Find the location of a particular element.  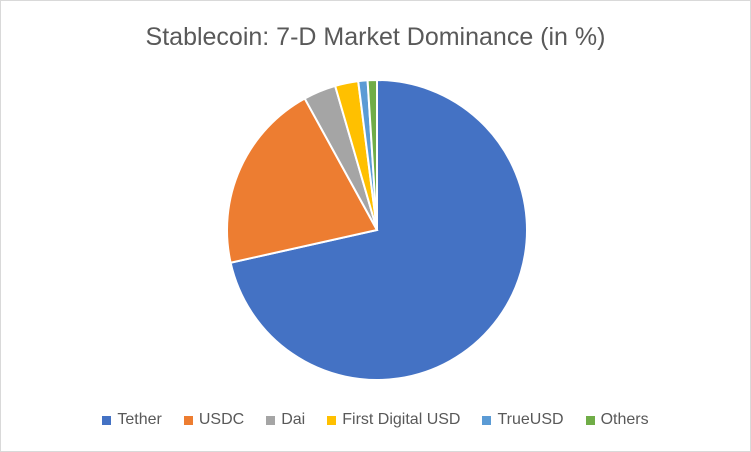

legend-item-trueusd: TrueUSD is located at coordinates (523, 420).